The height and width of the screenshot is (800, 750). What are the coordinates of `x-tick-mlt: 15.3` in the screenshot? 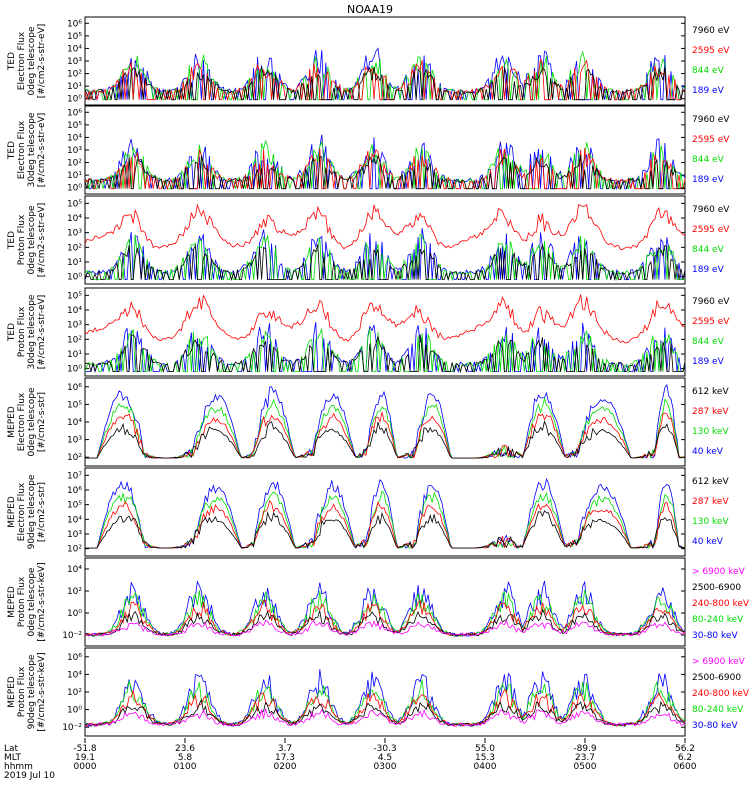 It's located at (485, 758).